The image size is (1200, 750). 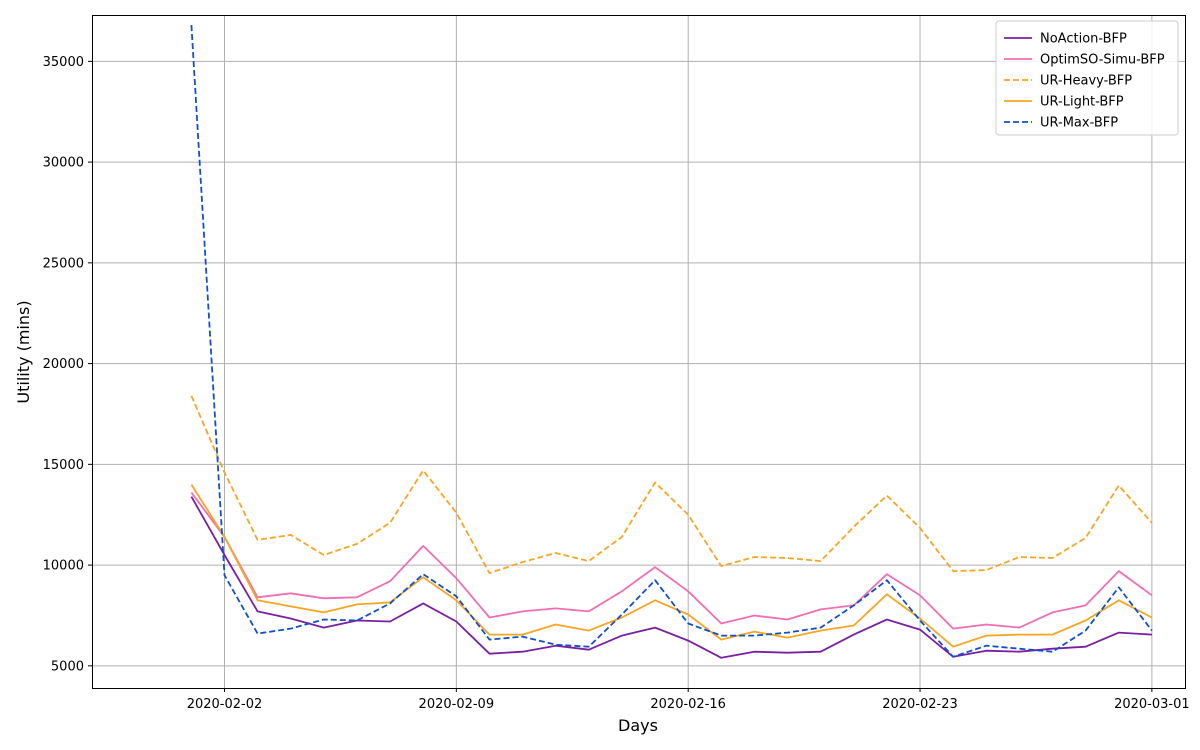 What do you see at coordinates (63, 465) in the screenshot?
I see `y-tick-label: 15000` at bounding box center [63, 465].